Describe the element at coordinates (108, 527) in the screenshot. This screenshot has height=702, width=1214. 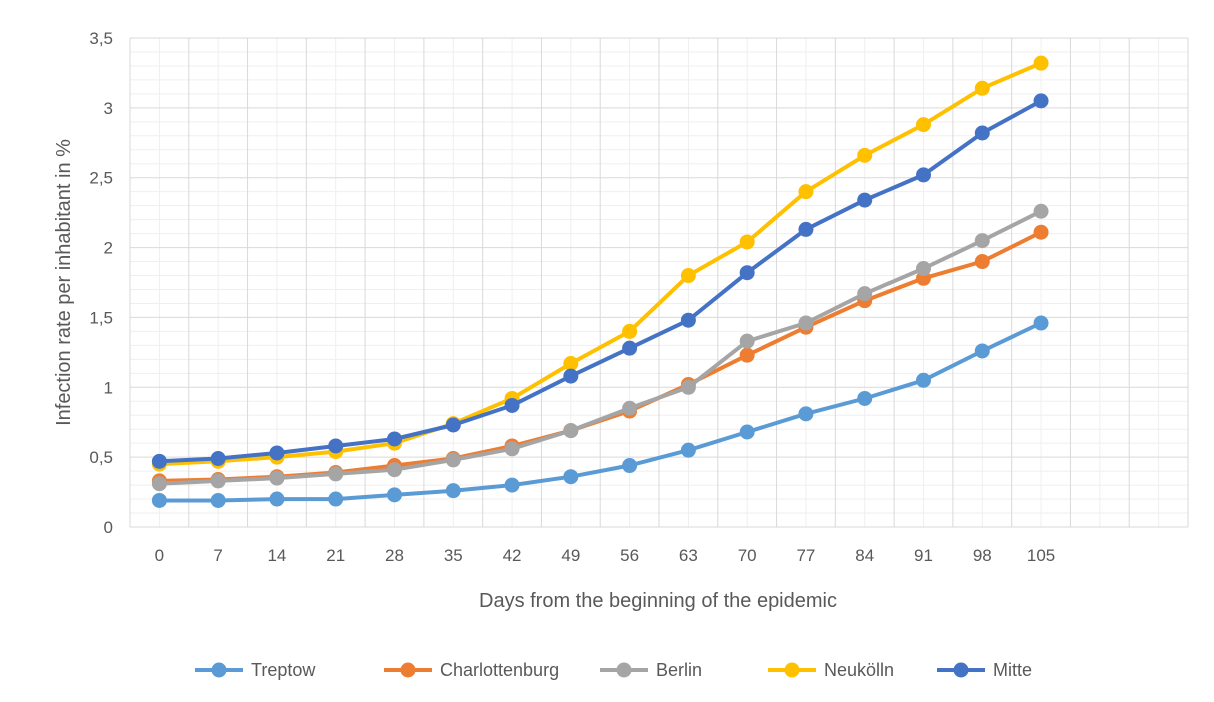
I see `y-tick-label: 0` at that location.